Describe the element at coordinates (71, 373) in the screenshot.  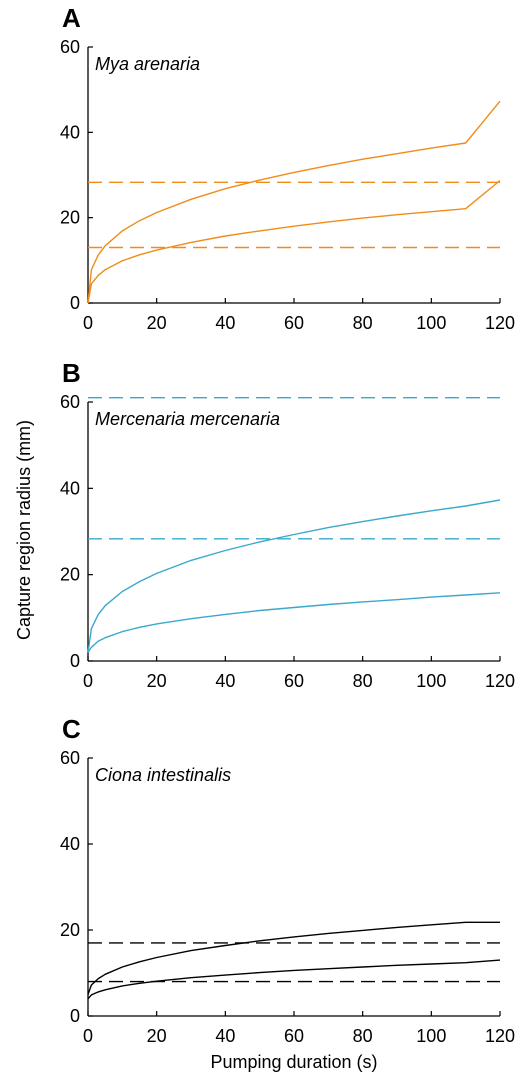
I see `panel-letter: B` at that location.